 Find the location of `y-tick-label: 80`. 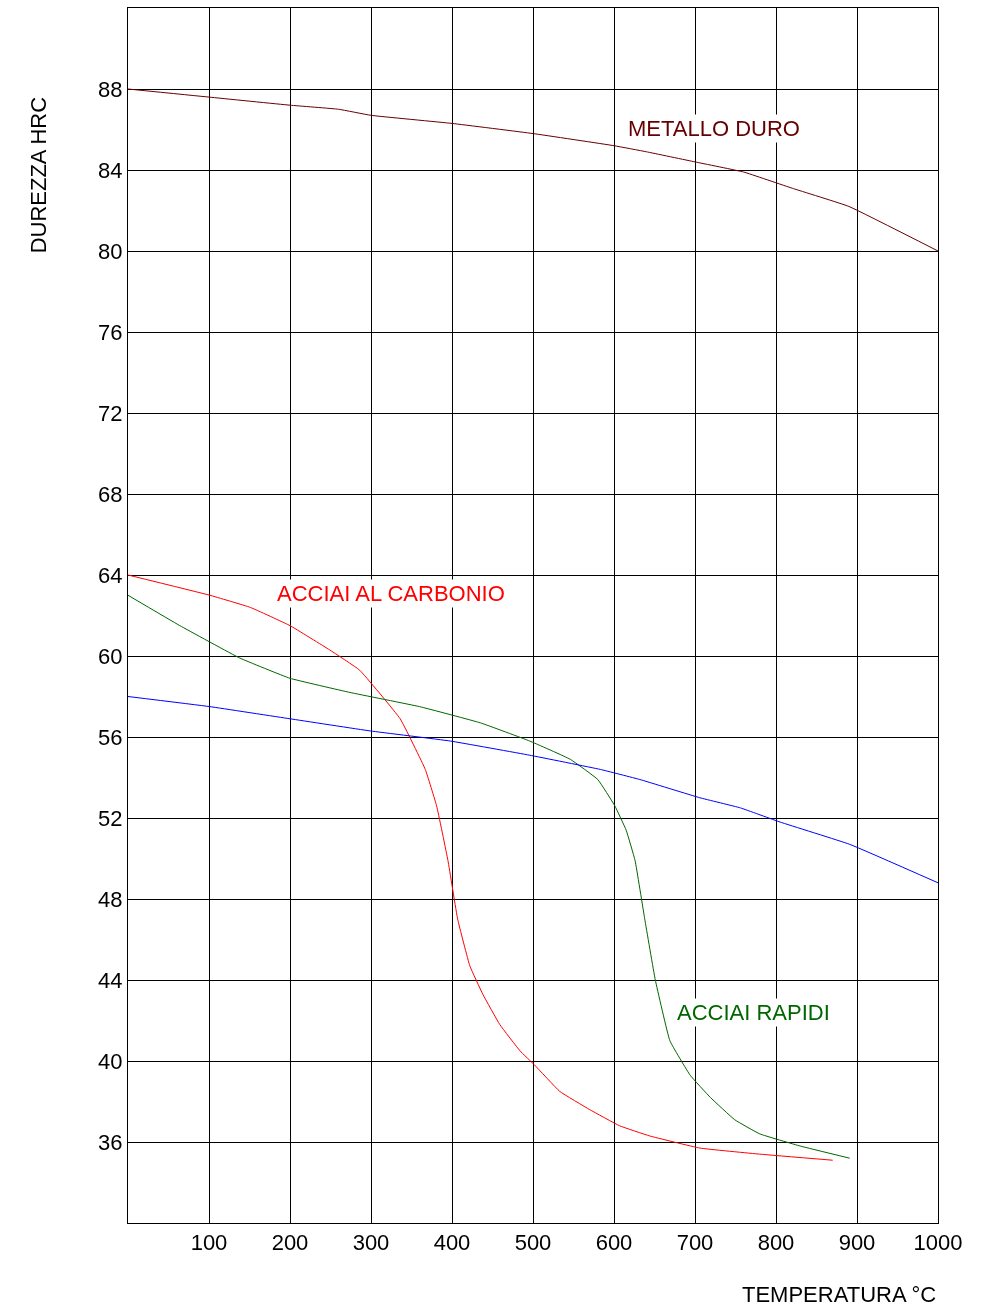

y-tick-label: 80 is located at coordinates (110, 251).